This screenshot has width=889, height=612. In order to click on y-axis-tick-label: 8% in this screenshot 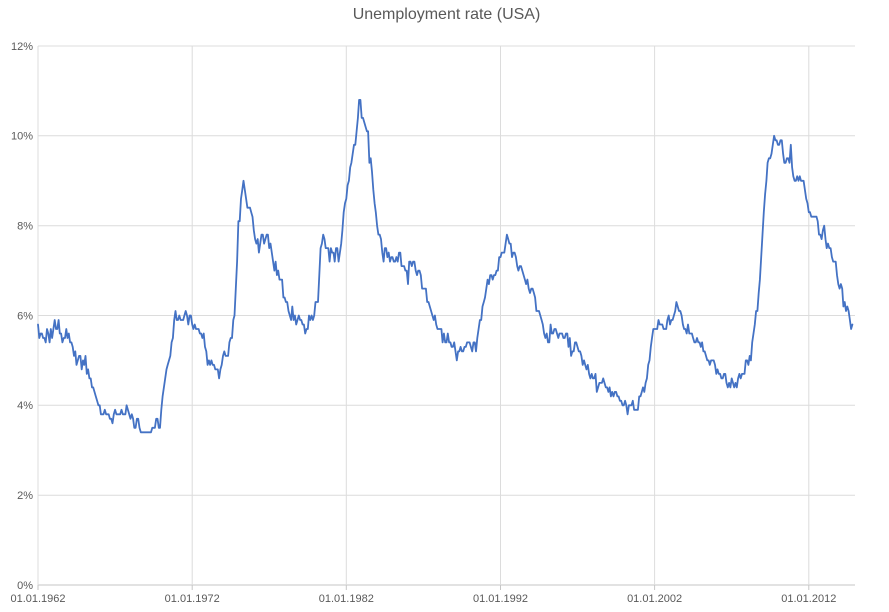, I will do `click(25, 227)`.